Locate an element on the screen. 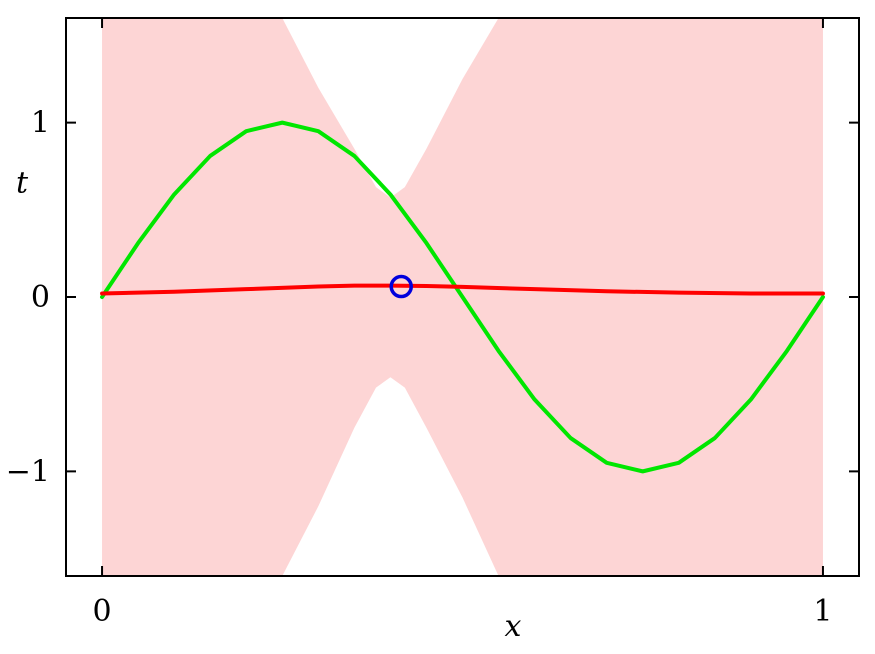 The width and height of the screenshot is (875, 654). observation-layer is located at coordinates (401, 286).